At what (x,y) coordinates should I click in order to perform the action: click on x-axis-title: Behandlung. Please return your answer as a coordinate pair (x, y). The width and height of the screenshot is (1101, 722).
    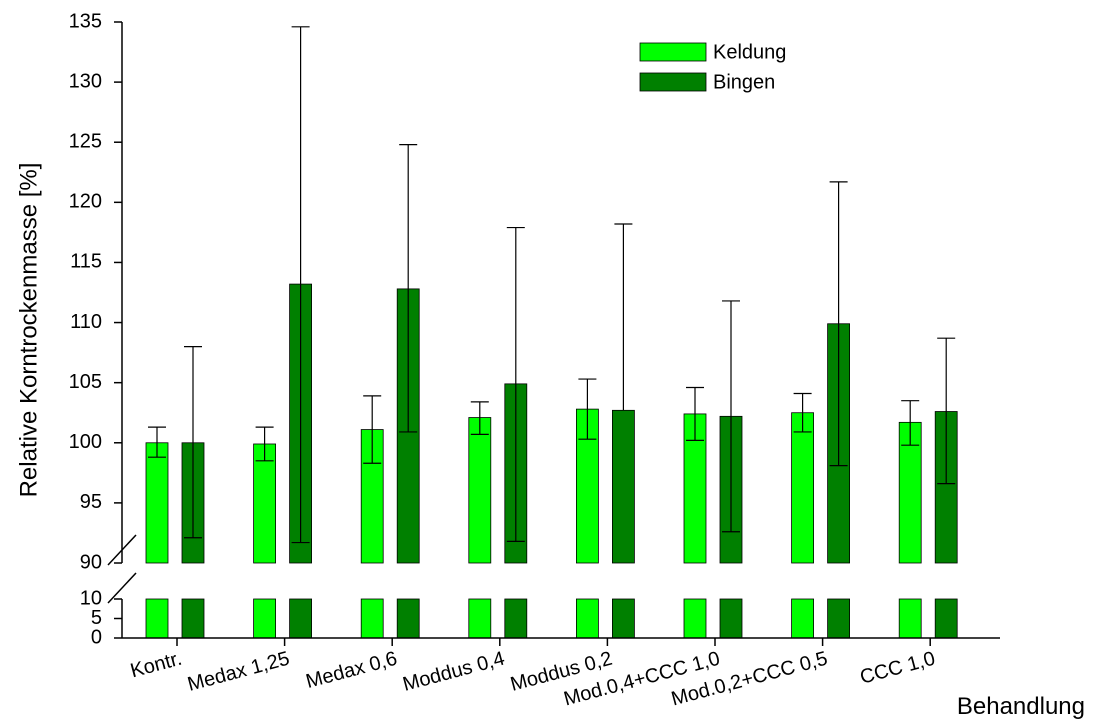
    Looking at the image, I should click on (1021, 706).